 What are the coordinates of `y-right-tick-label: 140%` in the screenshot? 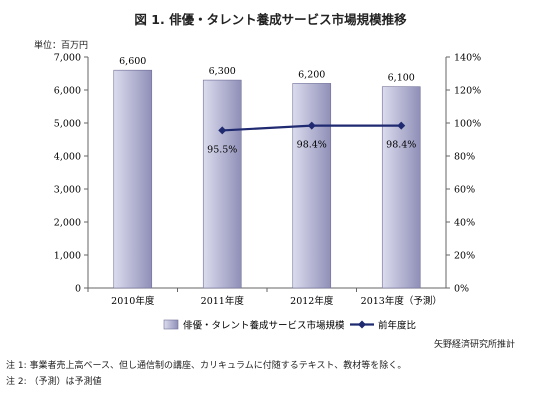 It's located at (467, 58).